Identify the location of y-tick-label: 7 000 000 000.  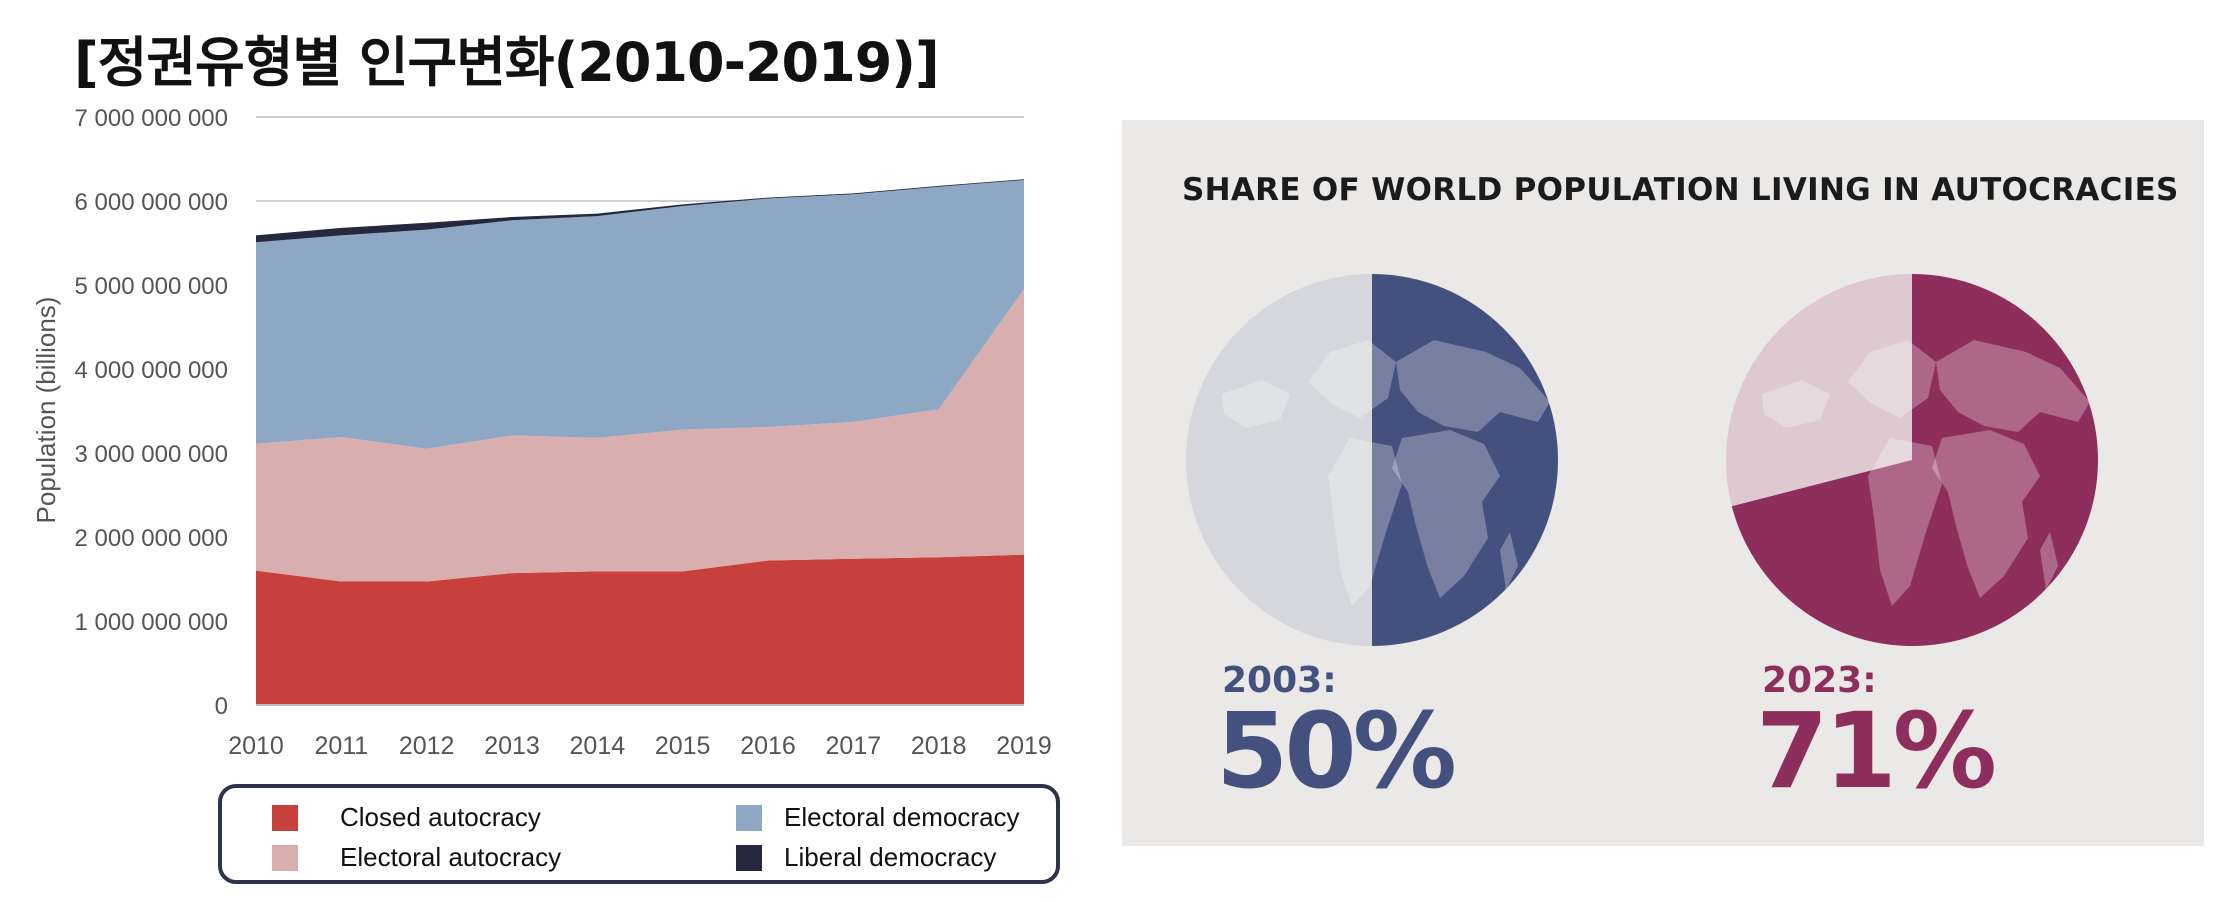
(151, 118).